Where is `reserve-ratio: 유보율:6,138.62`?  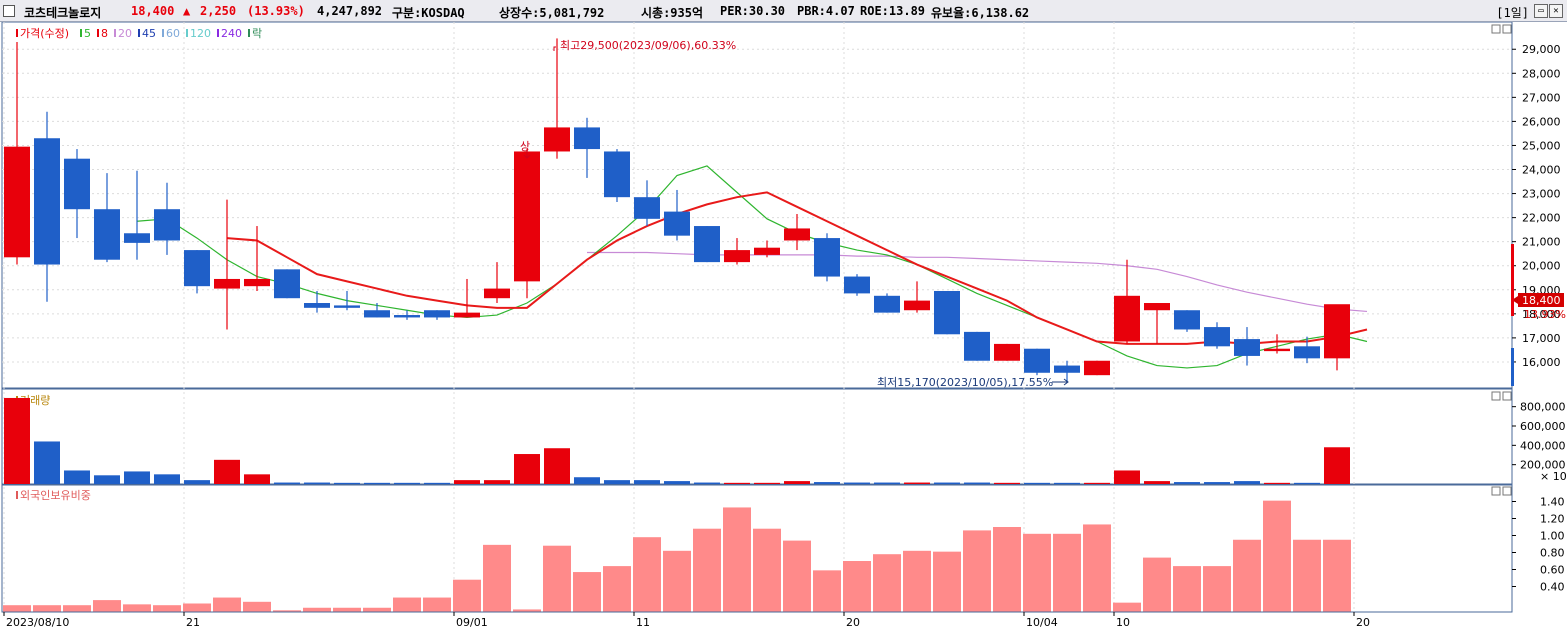 reserve-ratio: 유보율:6,138.62 is located at coordinates (980, 13).